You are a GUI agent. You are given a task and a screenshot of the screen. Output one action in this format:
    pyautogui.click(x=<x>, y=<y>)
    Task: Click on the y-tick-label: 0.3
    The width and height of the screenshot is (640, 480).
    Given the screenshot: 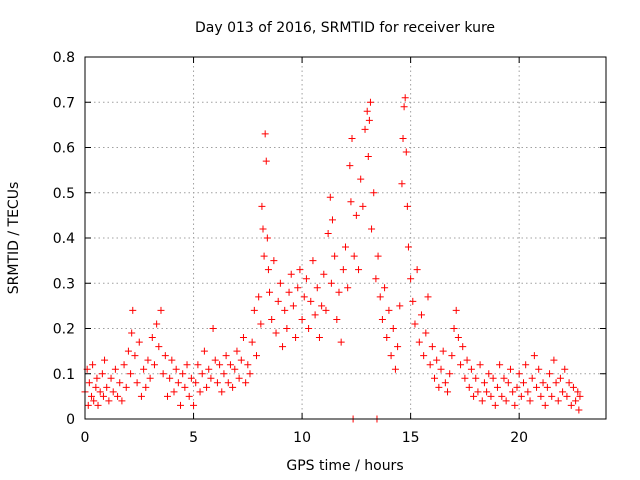 What is the action you would take?
    pyautogui.click(x=64, y=284)
    